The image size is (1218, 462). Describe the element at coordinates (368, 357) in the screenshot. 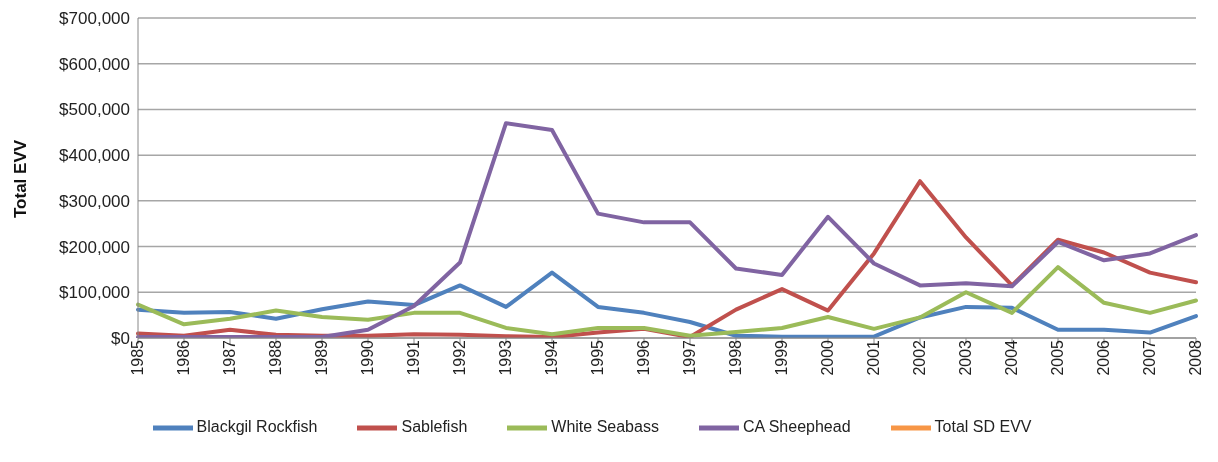

I see `x-tick-label: 1990` at that location.